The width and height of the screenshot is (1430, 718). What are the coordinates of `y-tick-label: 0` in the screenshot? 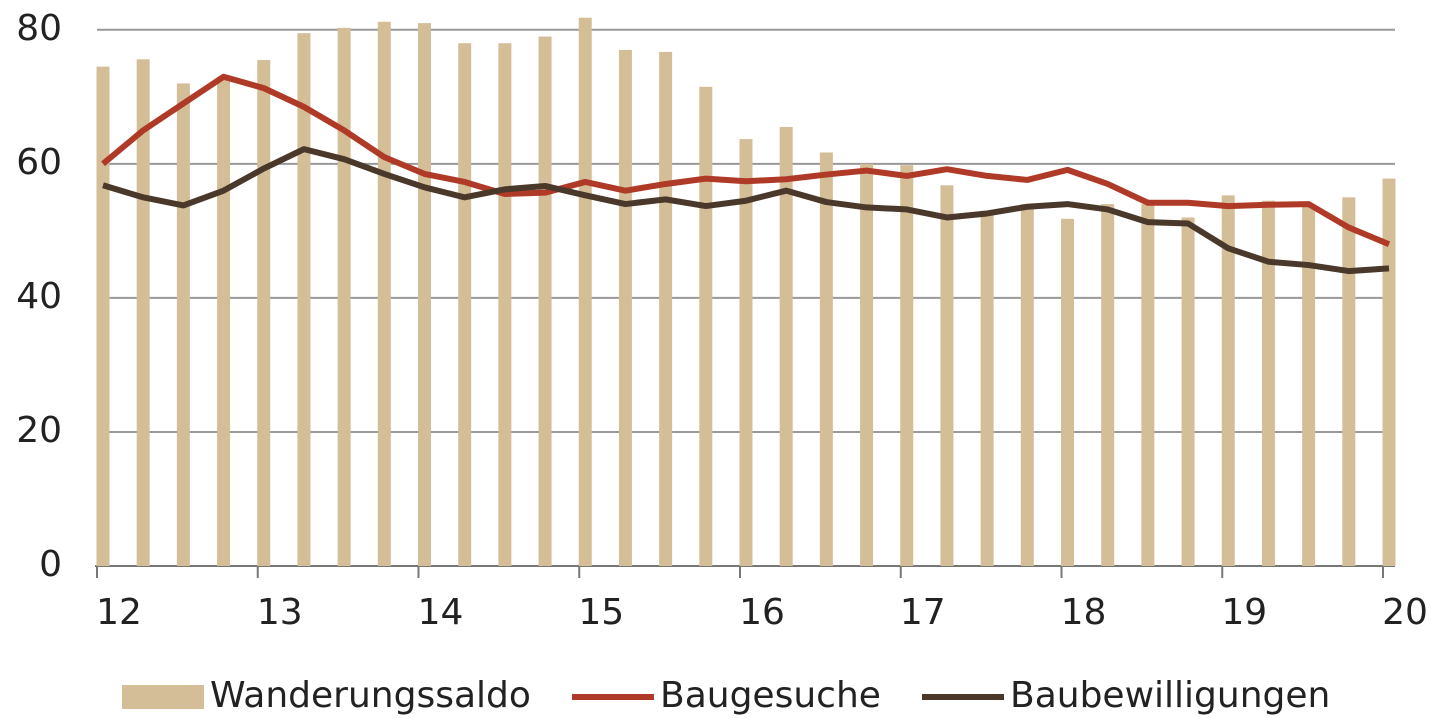 It's located at (50, 564).